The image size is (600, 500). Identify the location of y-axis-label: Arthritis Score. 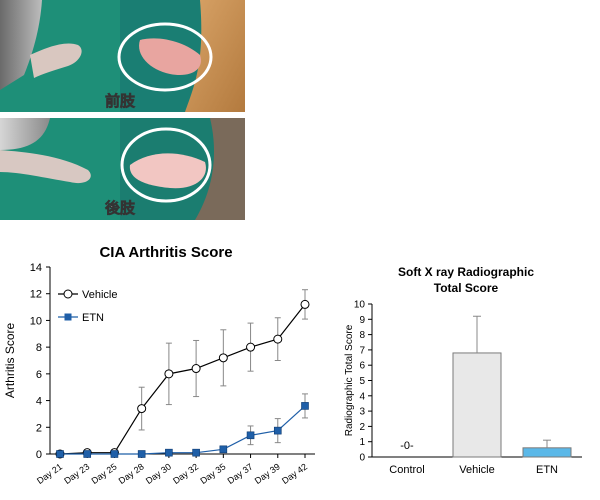
(10, 361).